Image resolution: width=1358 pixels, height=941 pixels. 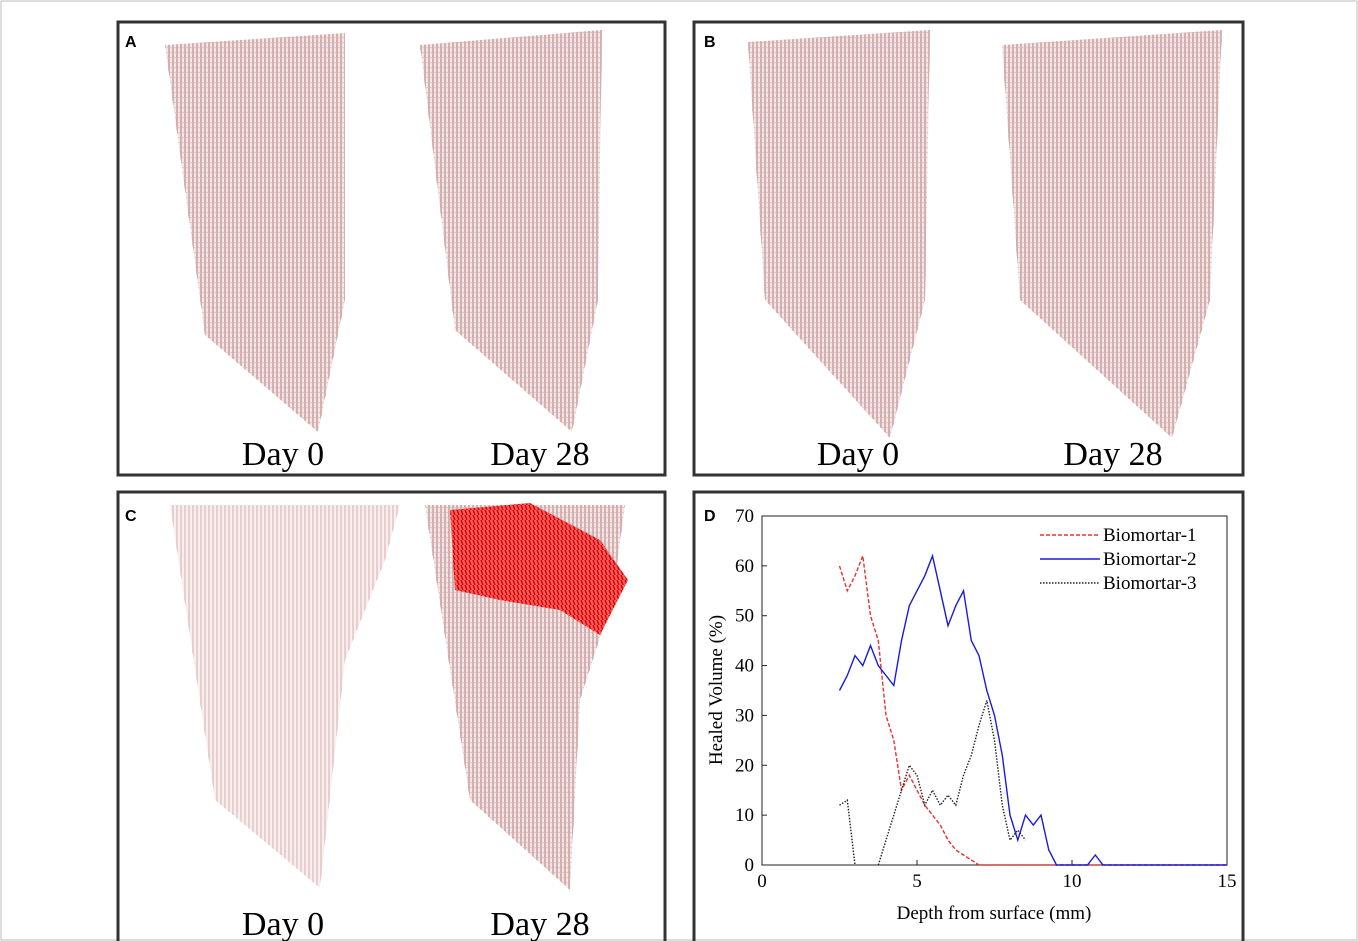 What do you see at coordinates (744, 616) in the screenshot?
I see `y-tick-label: 50` at bounding box center [744, 616].